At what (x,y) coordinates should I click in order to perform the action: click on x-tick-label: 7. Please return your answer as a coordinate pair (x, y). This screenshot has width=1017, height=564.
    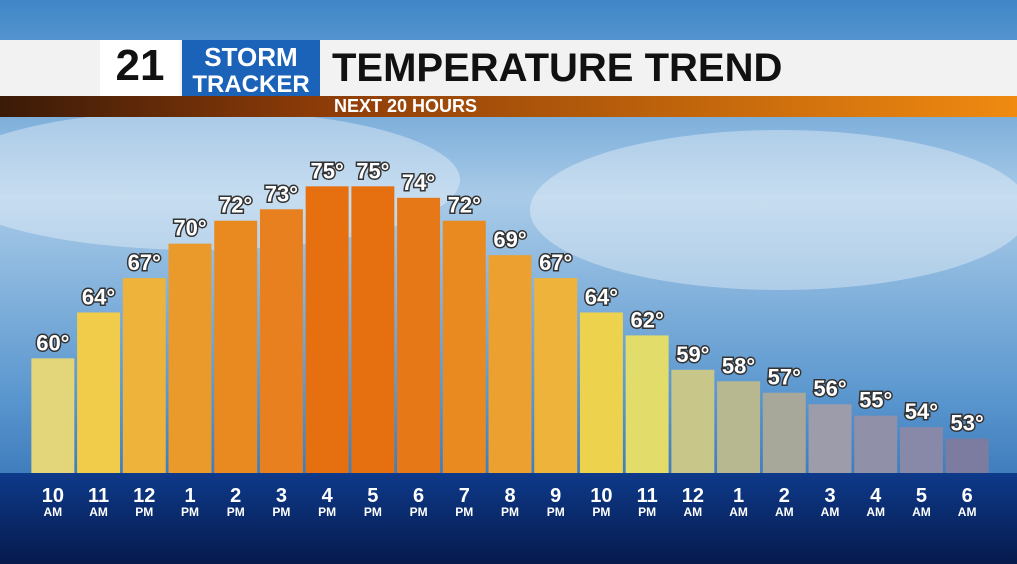
    Looking at the image, I should click on (464, 496).